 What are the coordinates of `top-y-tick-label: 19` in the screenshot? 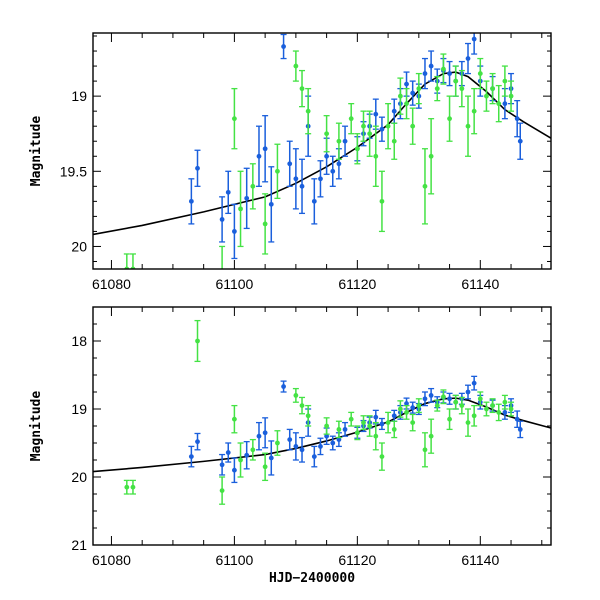 It's located at (79, 96).